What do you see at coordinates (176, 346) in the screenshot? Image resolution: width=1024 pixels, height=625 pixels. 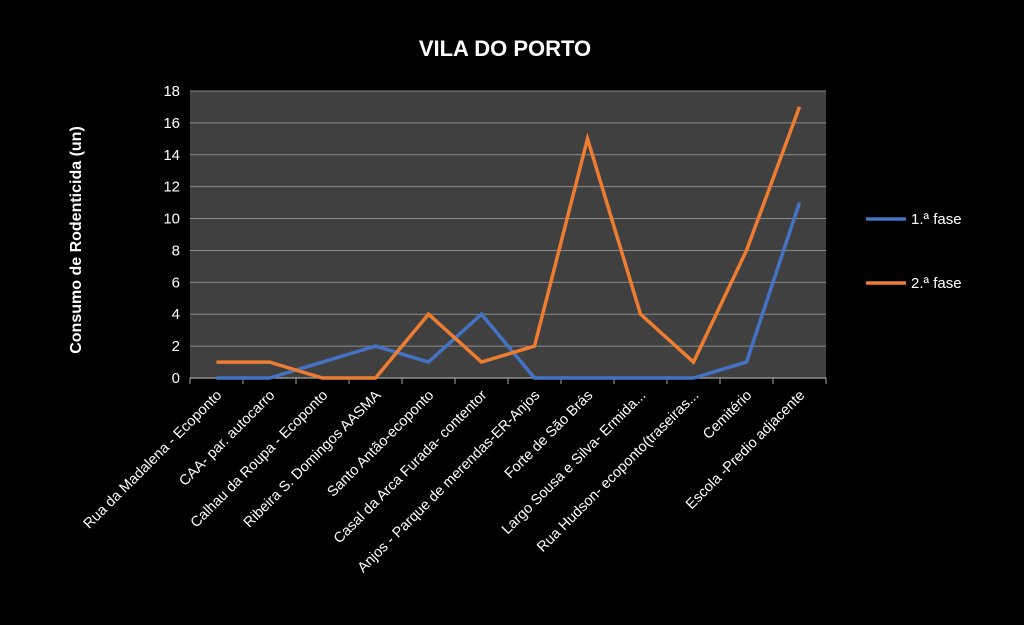 I see `y-tick-label: 2` at bounding box center [176, 346].